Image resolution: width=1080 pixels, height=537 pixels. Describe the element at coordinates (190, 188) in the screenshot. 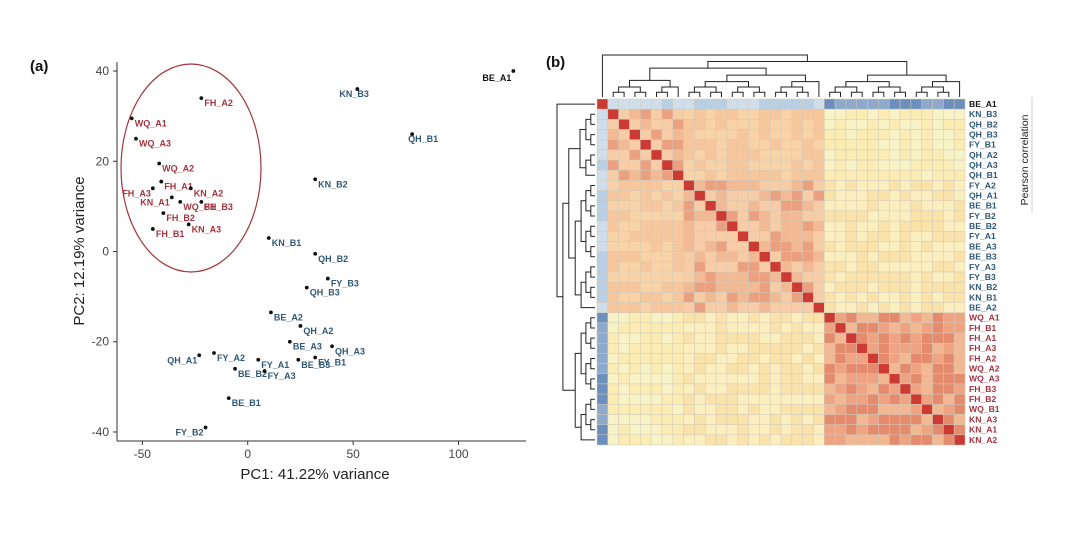

I see `point-kn_a2` at that location.